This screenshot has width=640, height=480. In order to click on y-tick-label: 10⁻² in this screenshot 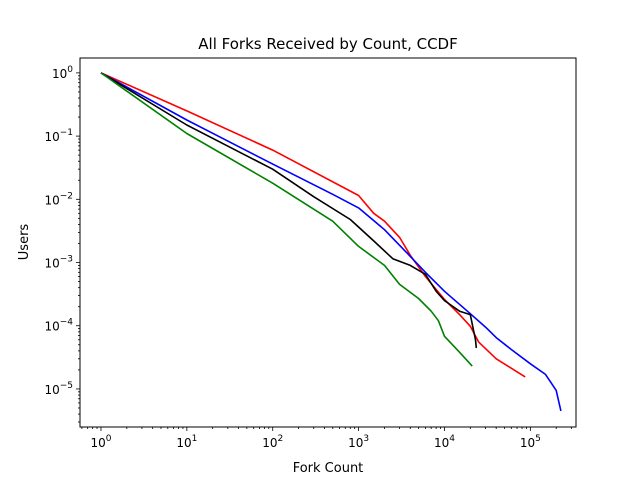, I will do `click(58, 199)`.